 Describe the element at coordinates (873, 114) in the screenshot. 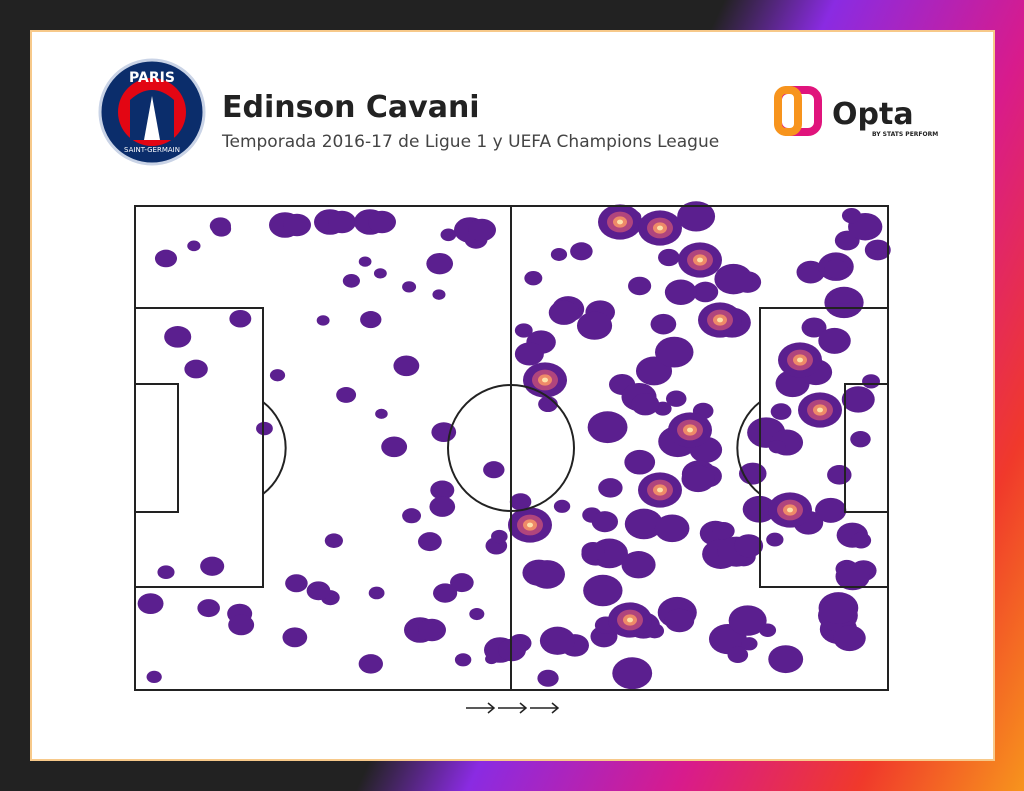

I see `brand-name: Opta` at that location.